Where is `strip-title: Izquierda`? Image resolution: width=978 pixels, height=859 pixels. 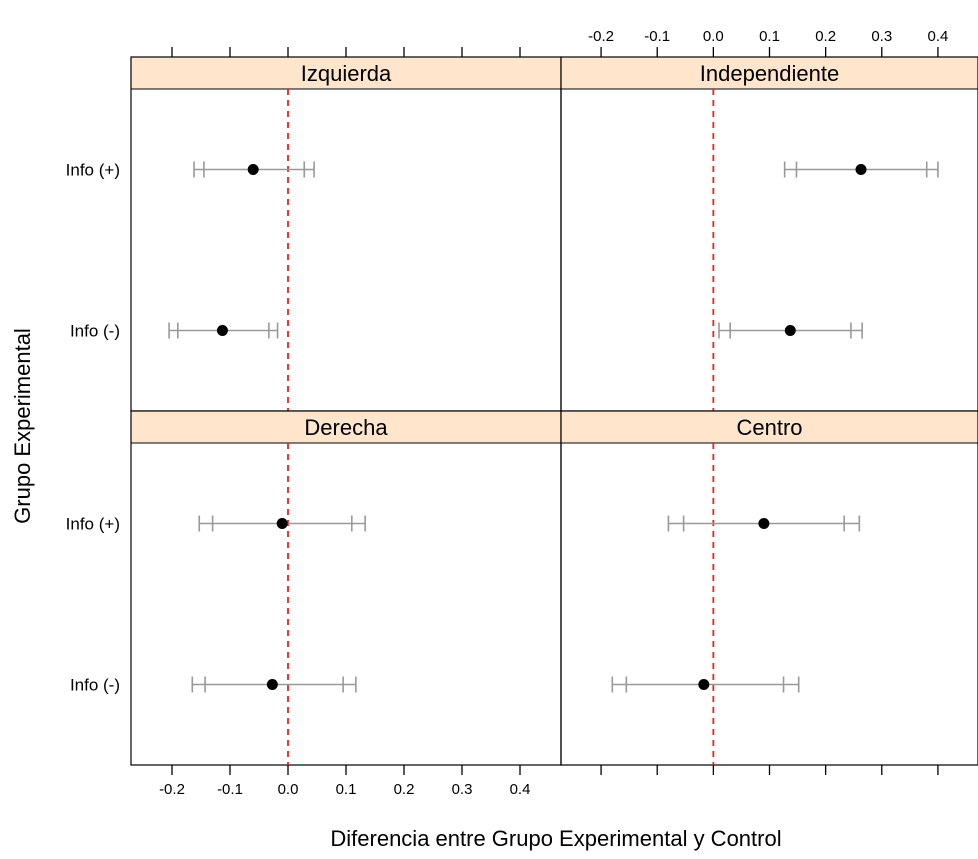 strip-title: Izquierda is located at coordinates (346, 73).